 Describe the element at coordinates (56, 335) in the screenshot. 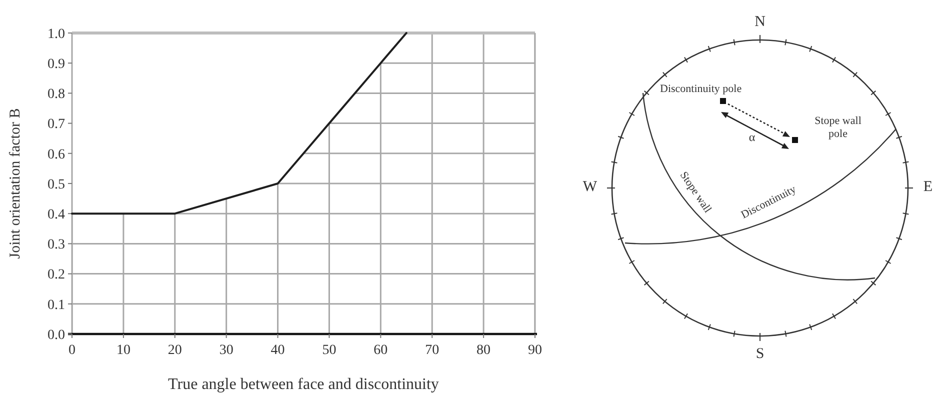

I see `y-tick-label: 0.0` at that location.